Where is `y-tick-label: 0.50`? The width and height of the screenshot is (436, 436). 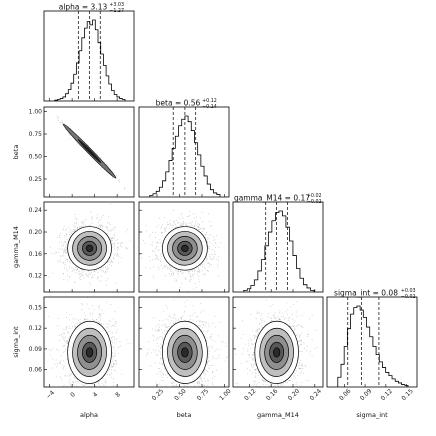 y-tick-label: 0.50 is located at coordinates (36, 157).